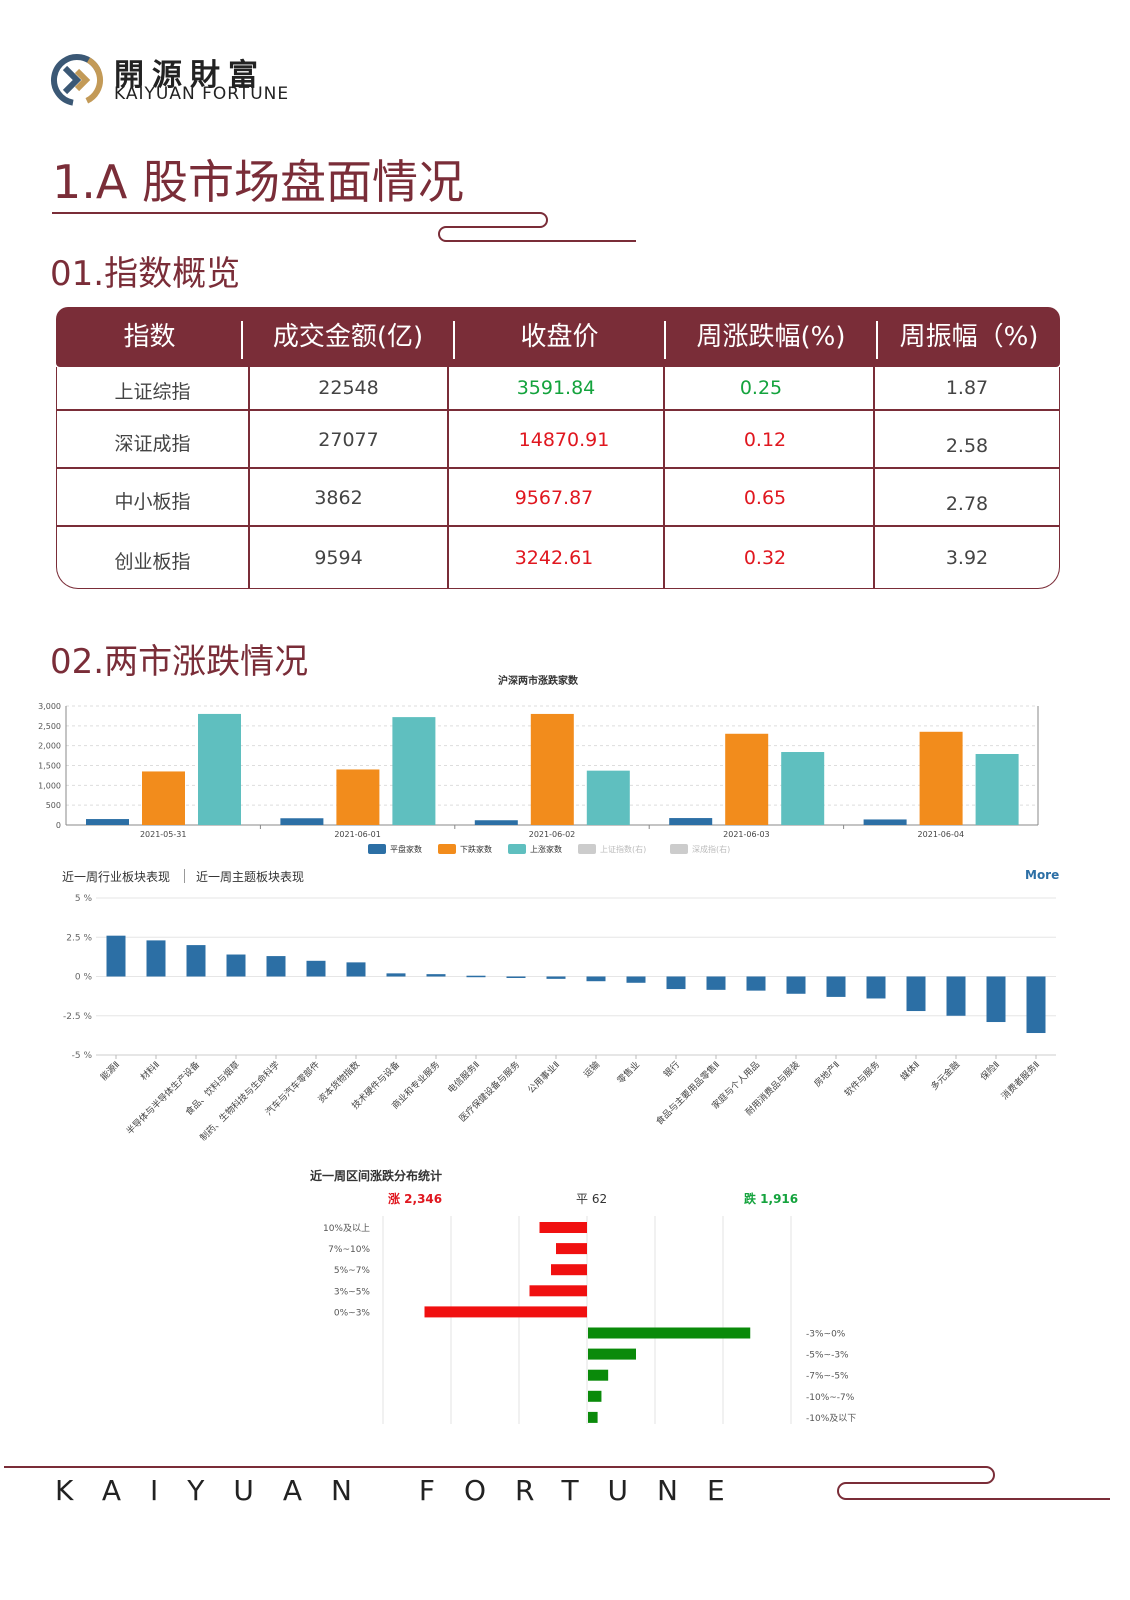 Image resolution: width=1130 pixels, height=1600 pixels. I want to click on up-range-label: 10%及以上, so click(346, 1228).